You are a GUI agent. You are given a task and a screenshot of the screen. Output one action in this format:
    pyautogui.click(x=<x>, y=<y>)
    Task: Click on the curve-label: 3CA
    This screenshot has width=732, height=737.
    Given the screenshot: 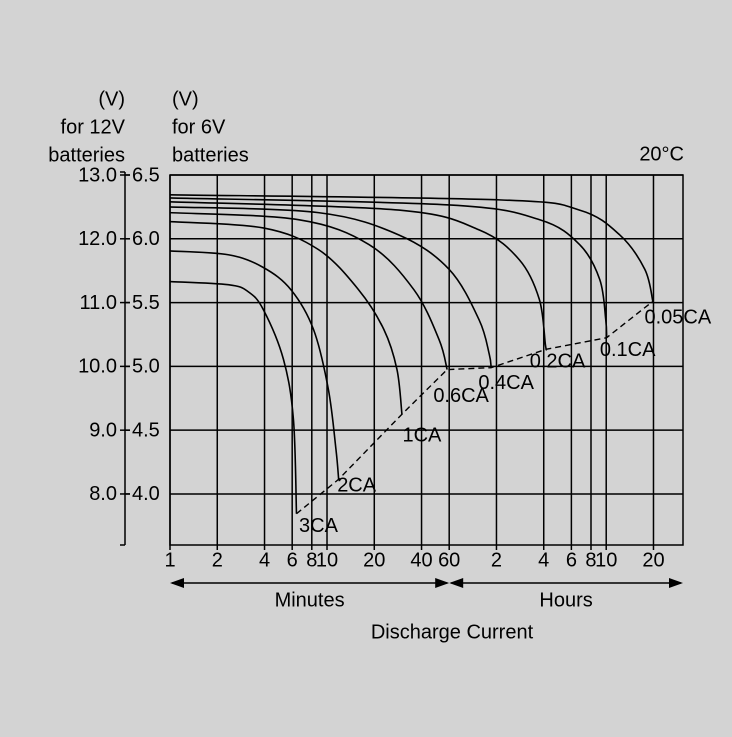 What is the action you would take?
    pyautogui.click(x=319, y=526)
    